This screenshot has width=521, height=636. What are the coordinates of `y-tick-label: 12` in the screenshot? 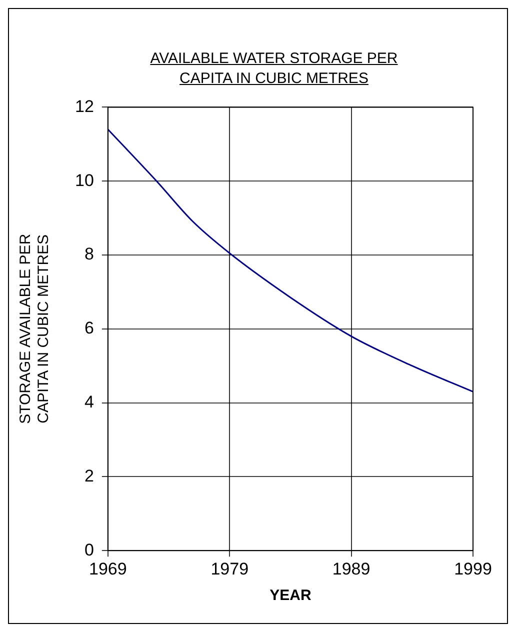 It's located at (84, 106).